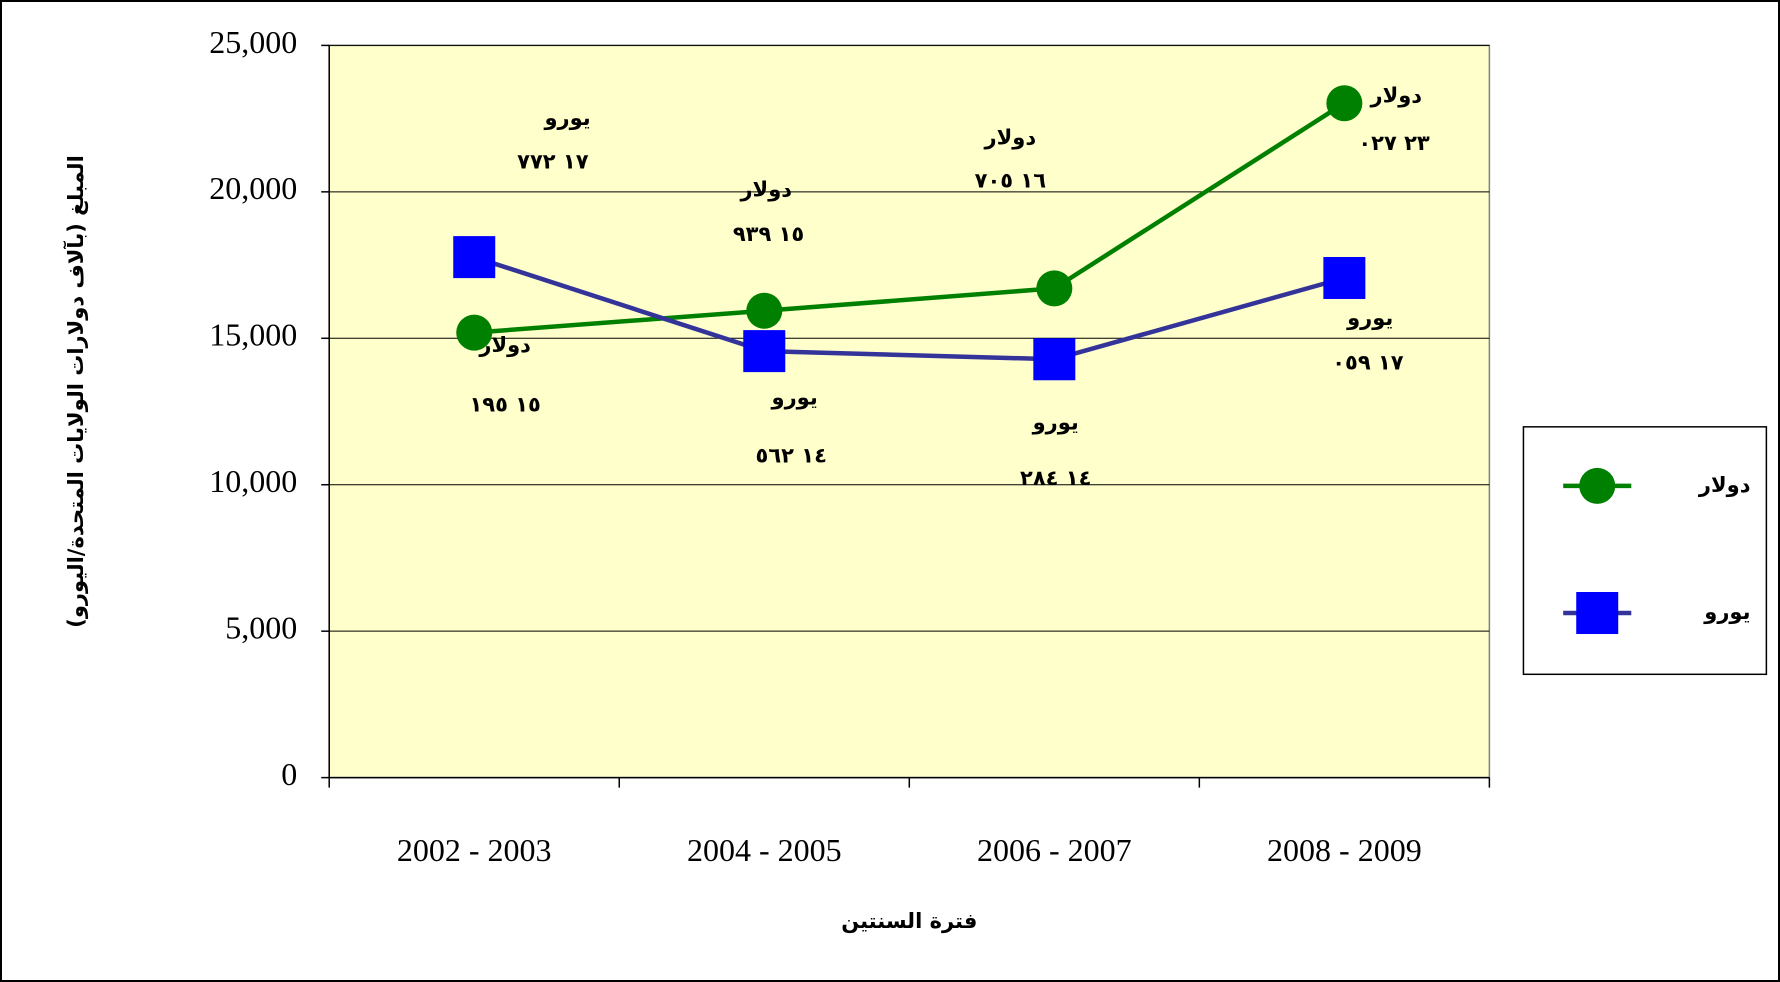 The image size is (1780, 982). I want to click on y-tick-label: 20,000, so click(253, 188).